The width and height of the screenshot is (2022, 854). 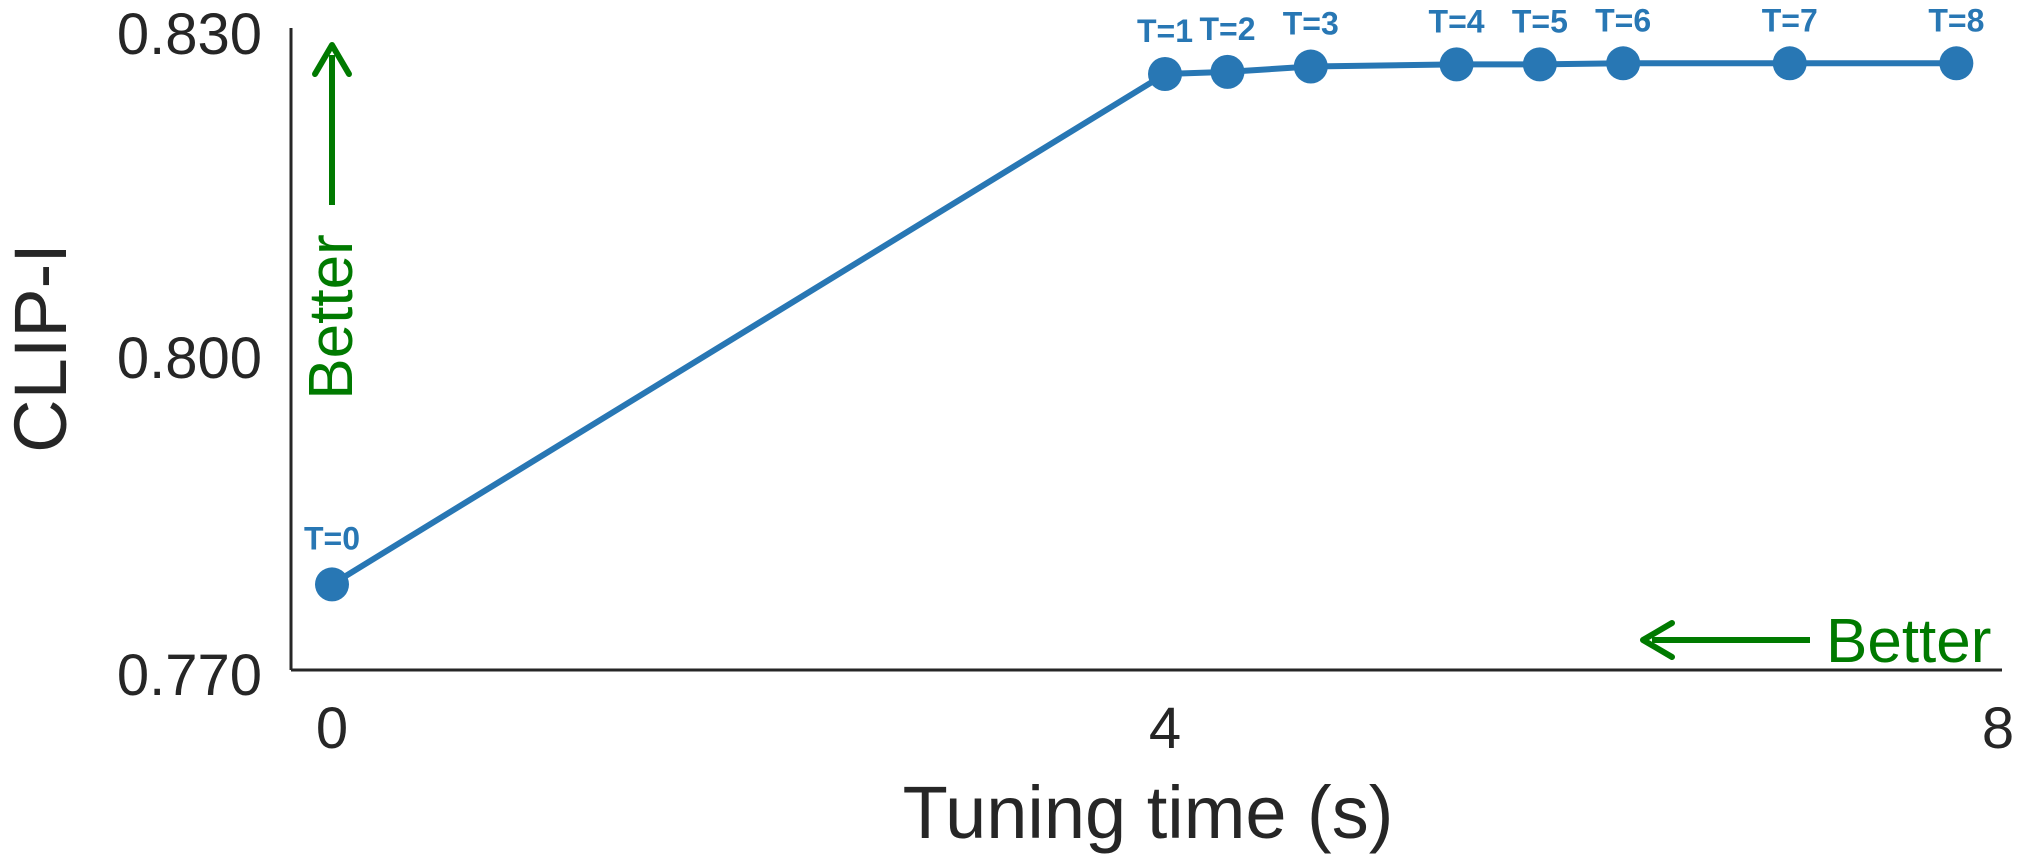 I want to click on x-tick-label: 4, so click(x=1165, y=728).